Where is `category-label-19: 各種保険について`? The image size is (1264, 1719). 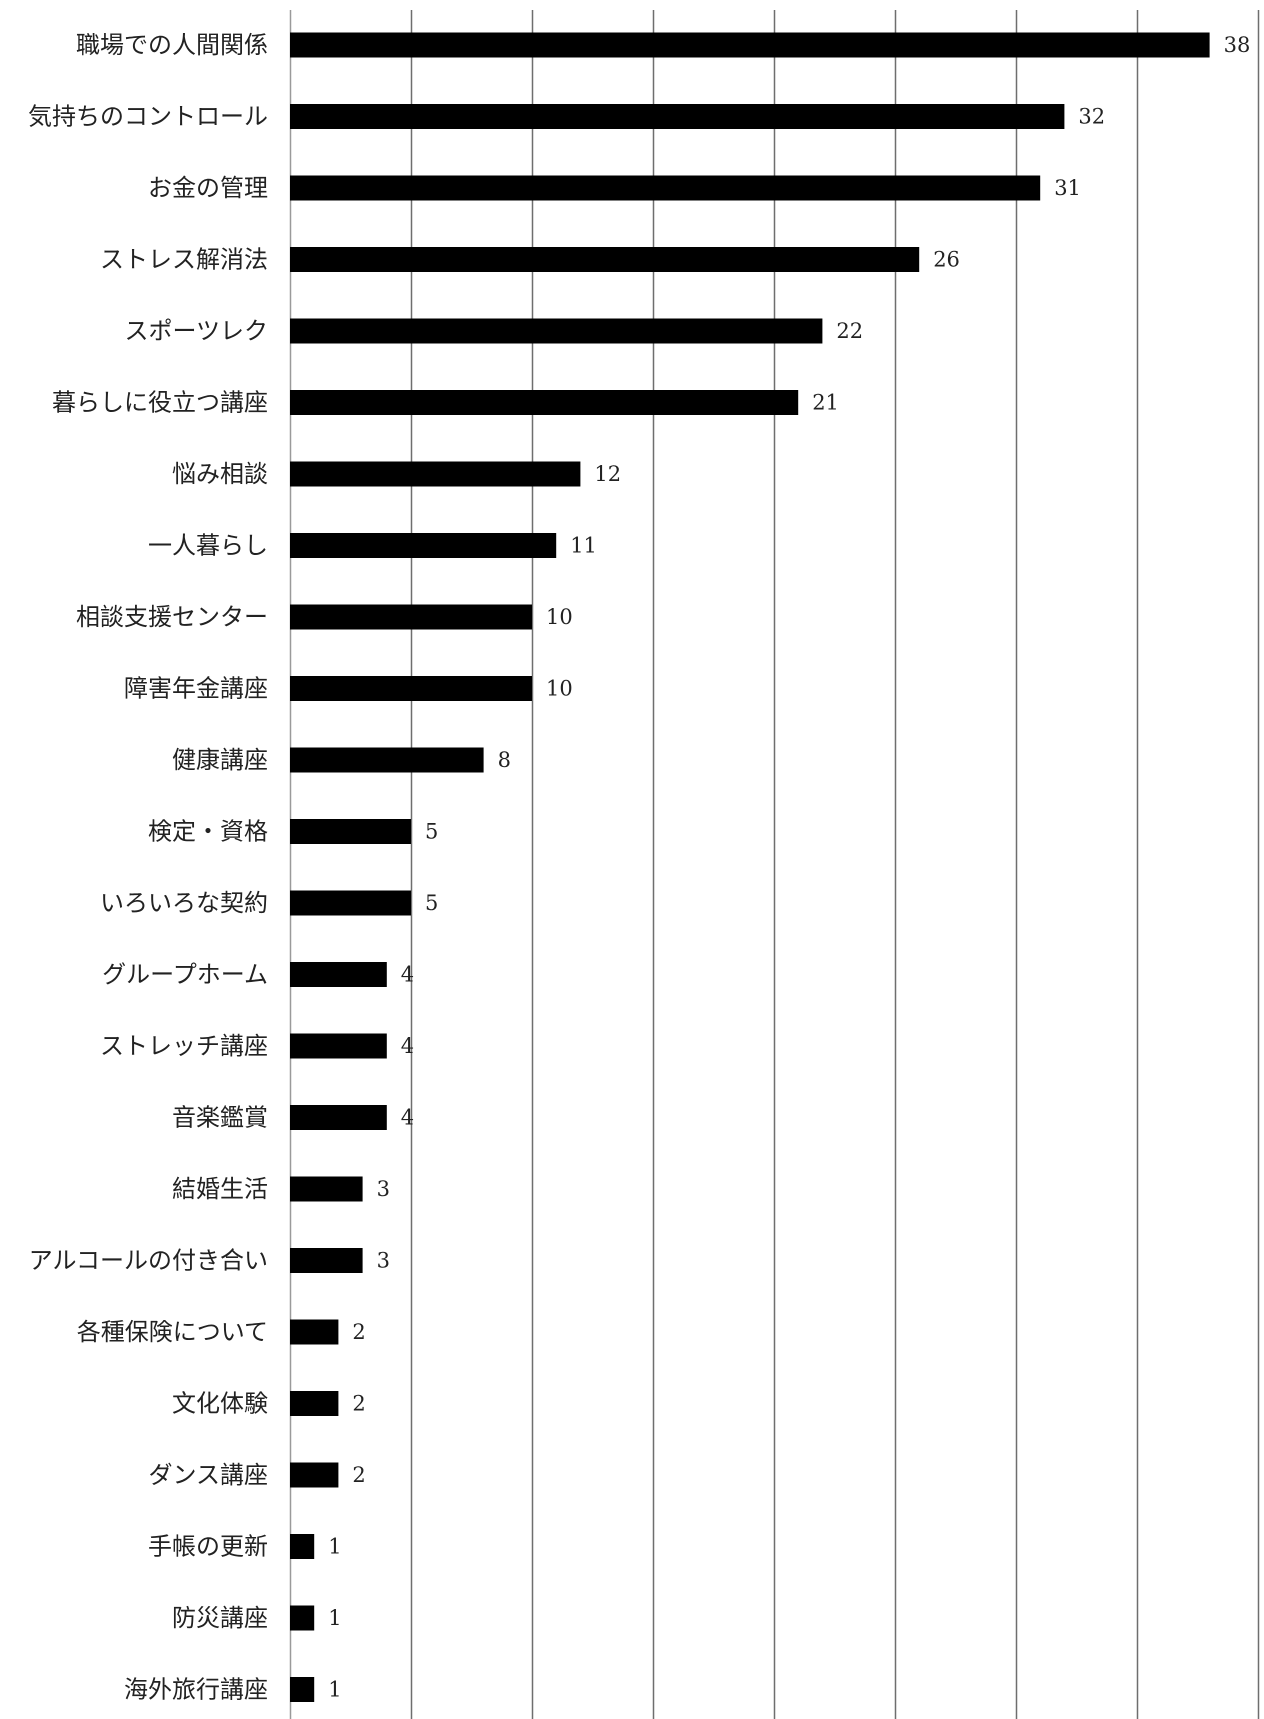
category-label-19: 各種保険について is located at coordinates (172, 1332).